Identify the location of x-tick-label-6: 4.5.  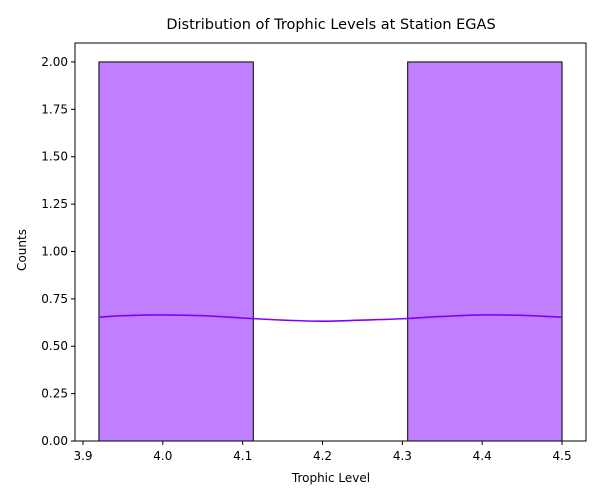
(562, 456).